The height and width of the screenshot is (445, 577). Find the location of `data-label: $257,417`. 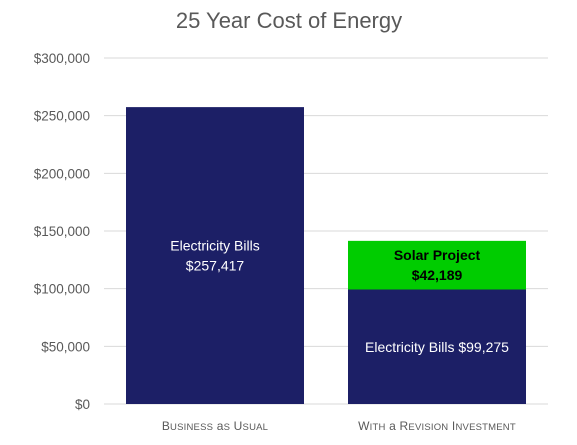

data-label: $257,417 is located at coordinates (215, 266).